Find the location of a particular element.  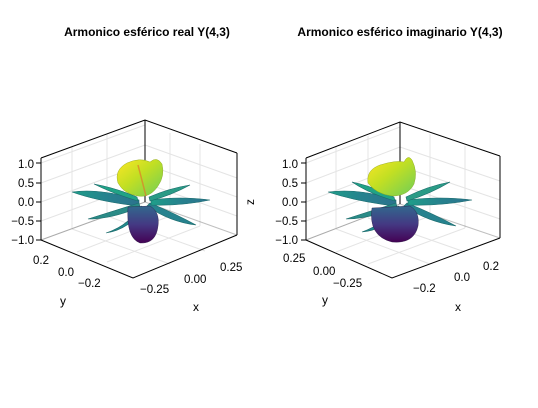

x-tick-label: 0.2 is located at coordinates (491, 267).